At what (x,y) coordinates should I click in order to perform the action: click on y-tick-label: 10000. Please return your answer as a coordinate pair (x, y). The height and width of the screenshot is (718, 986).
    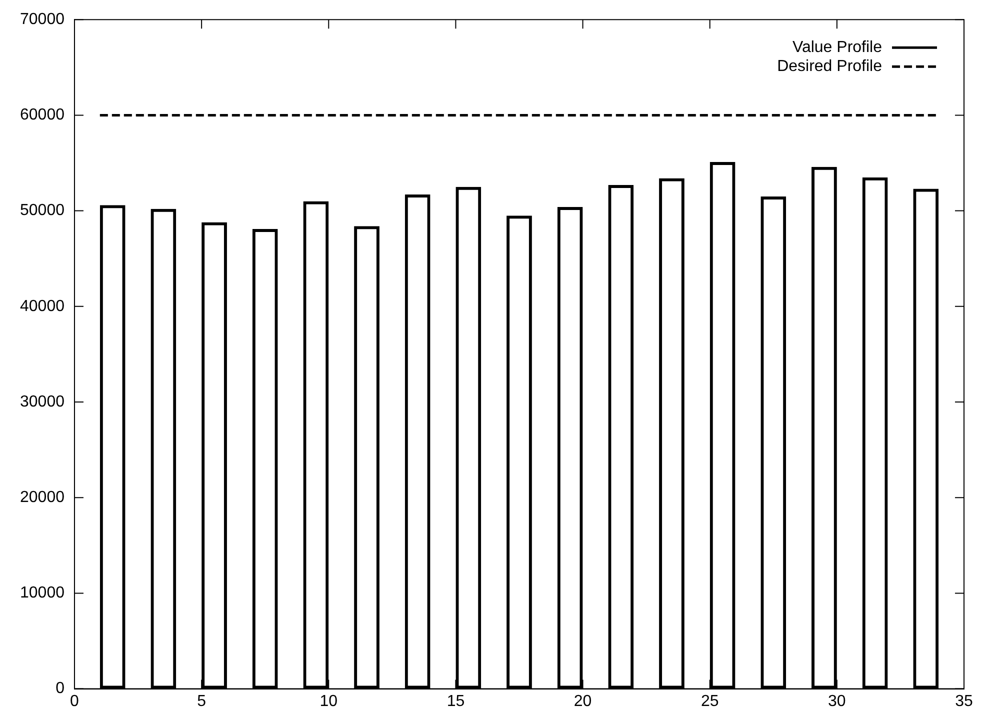
    Looking at the image, I should click on (42, 593).